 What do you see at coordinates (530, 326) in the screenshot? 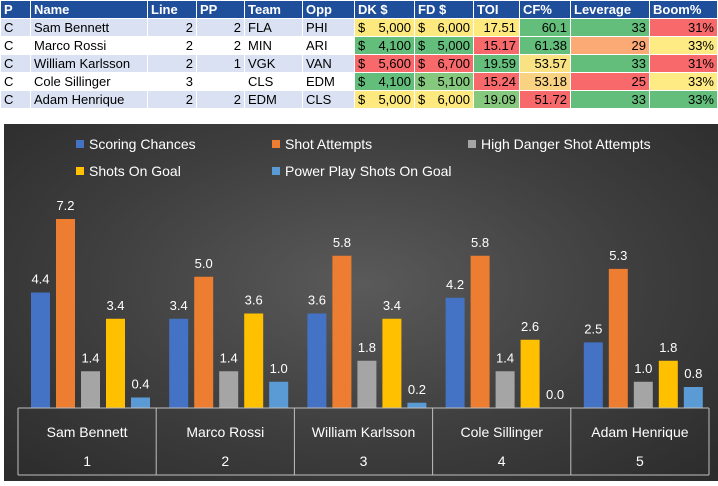
I see `data-label: 2.6` at bounding box center [530, 326].